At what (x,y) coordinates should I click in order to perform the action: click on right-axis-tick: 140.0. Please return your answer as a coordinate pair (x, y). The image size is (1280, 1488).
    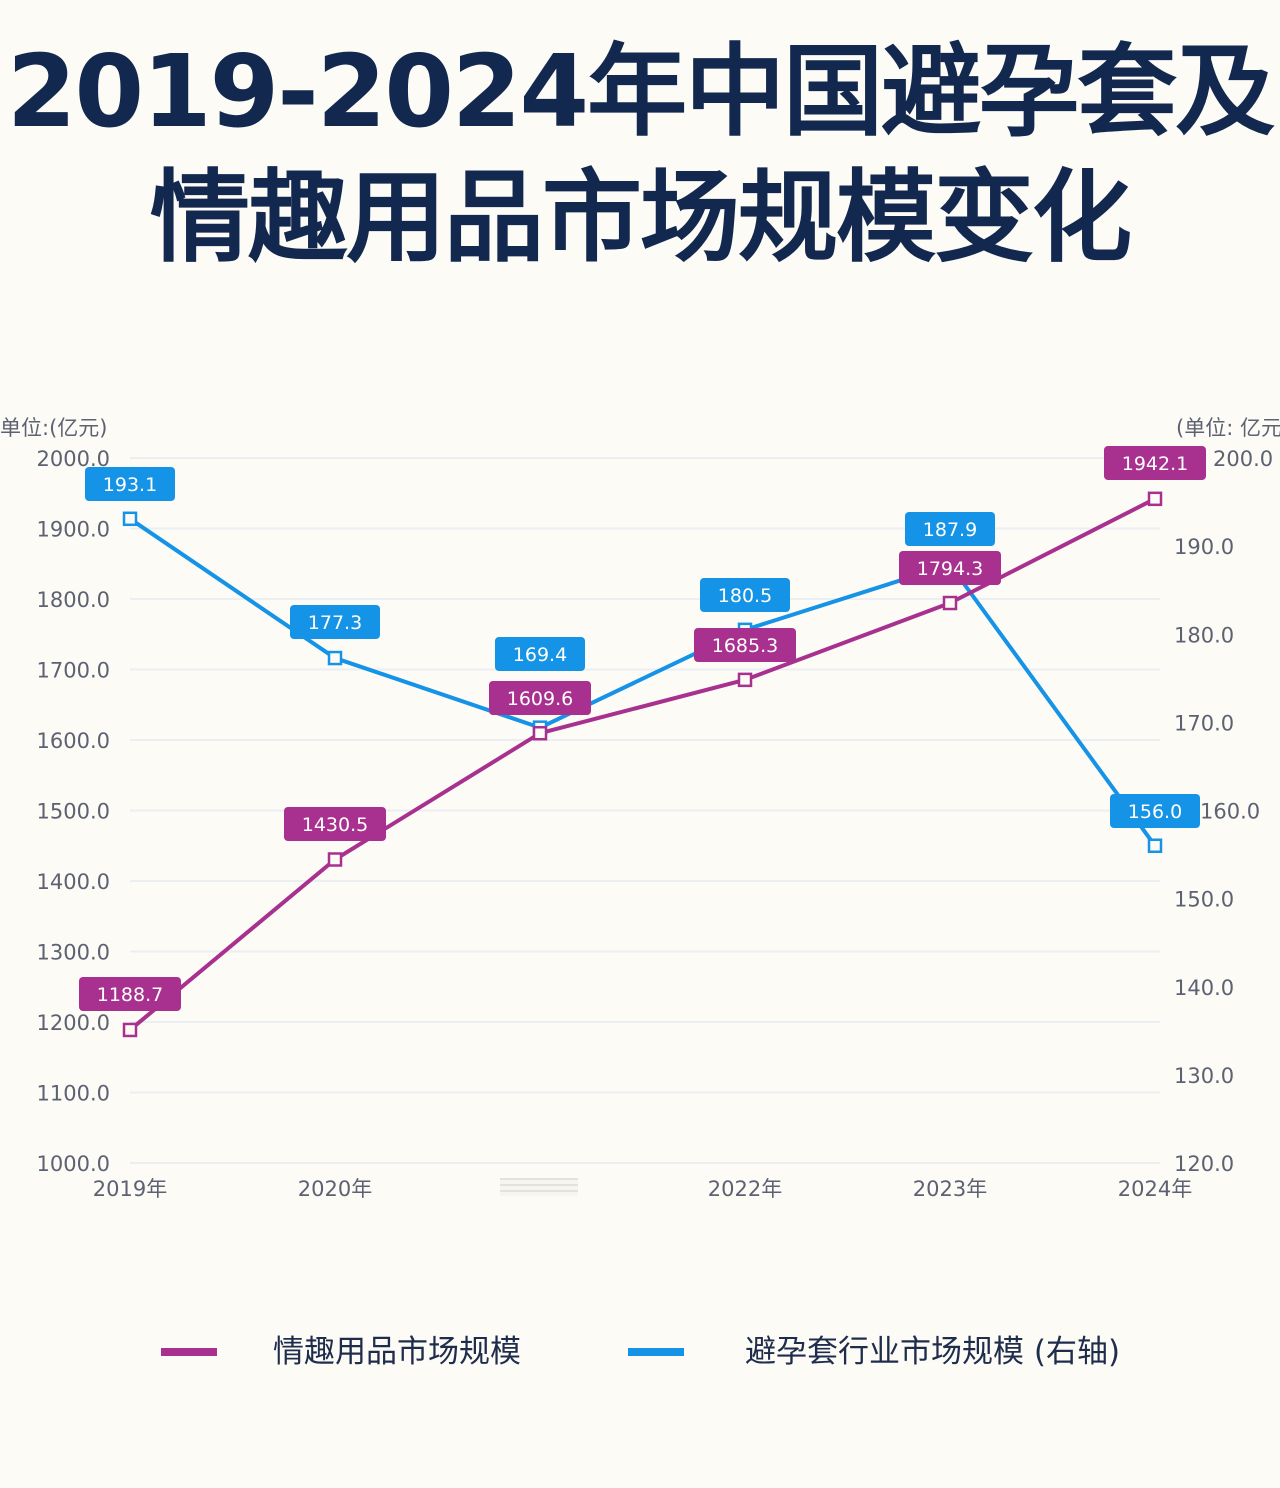
    Looking at the image, I should click on (1204, 988).